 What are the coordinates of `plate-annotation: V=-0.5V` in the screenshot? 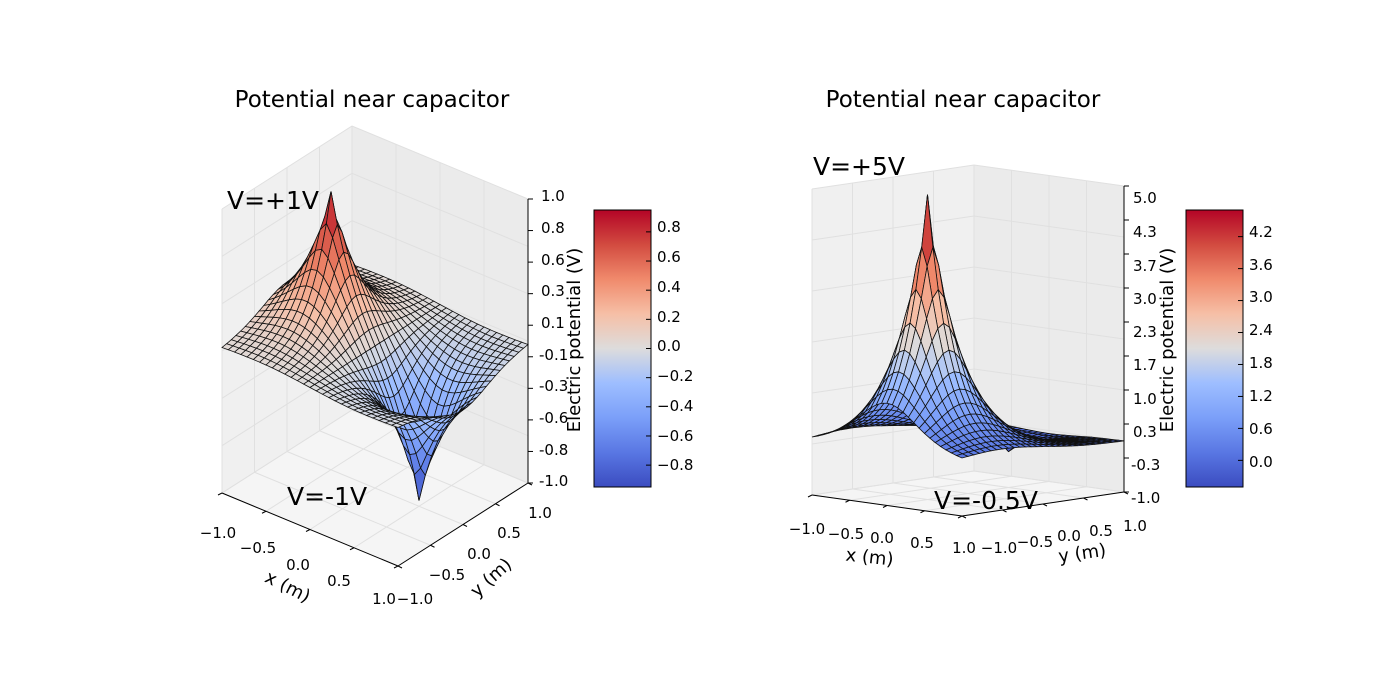 It's located at (986, 500).